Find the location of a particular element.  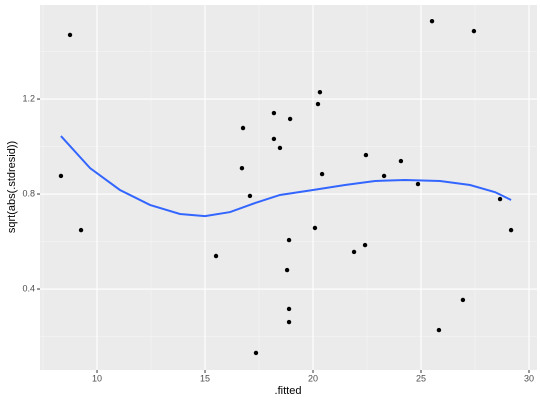

y-tick-label: 1.2 is located at coordinates (28, 98).